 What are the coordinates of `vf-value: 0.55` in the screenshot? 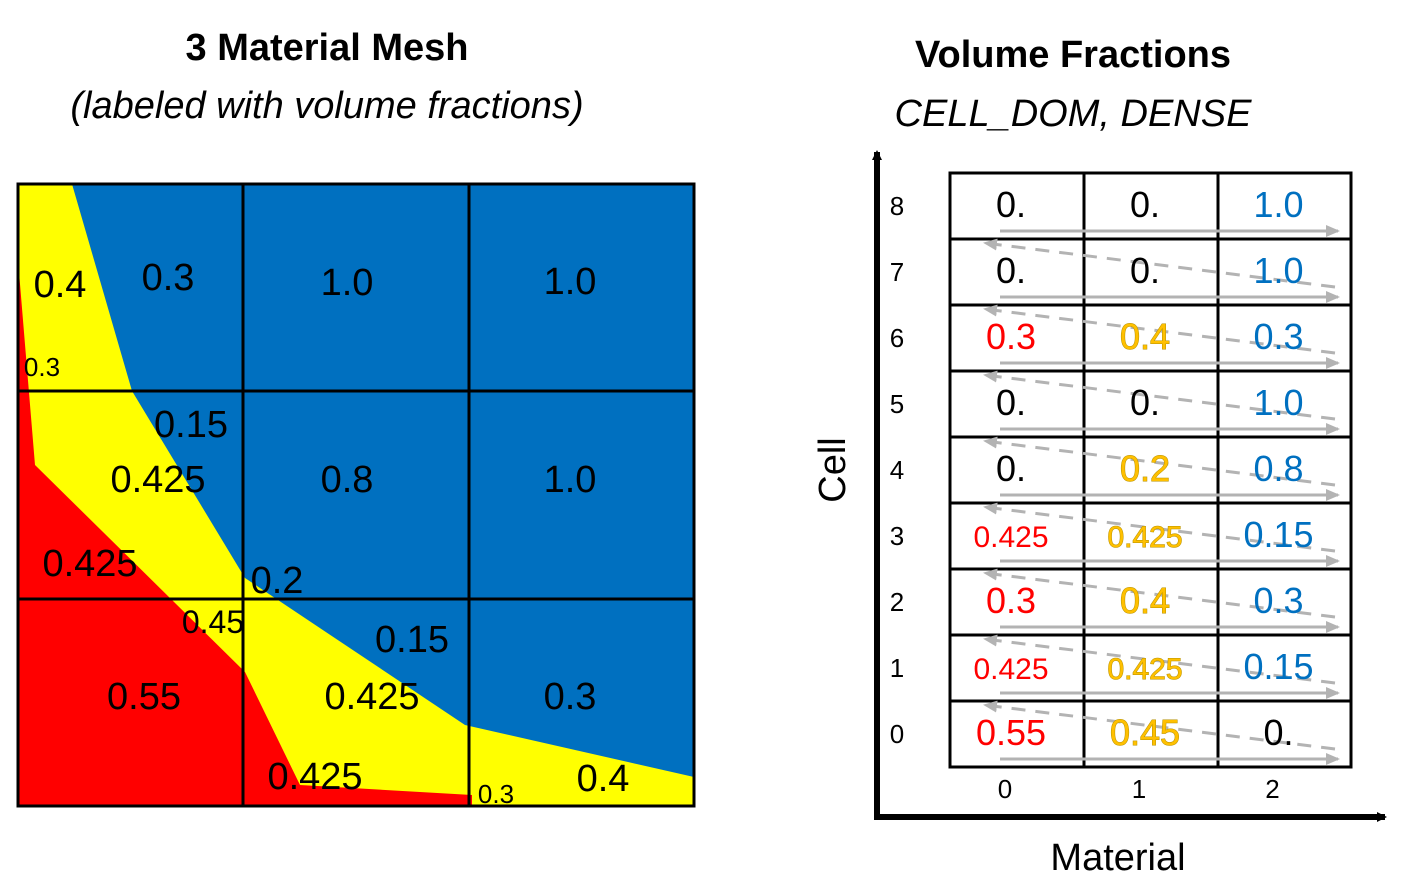 It's located at (1011, 732).